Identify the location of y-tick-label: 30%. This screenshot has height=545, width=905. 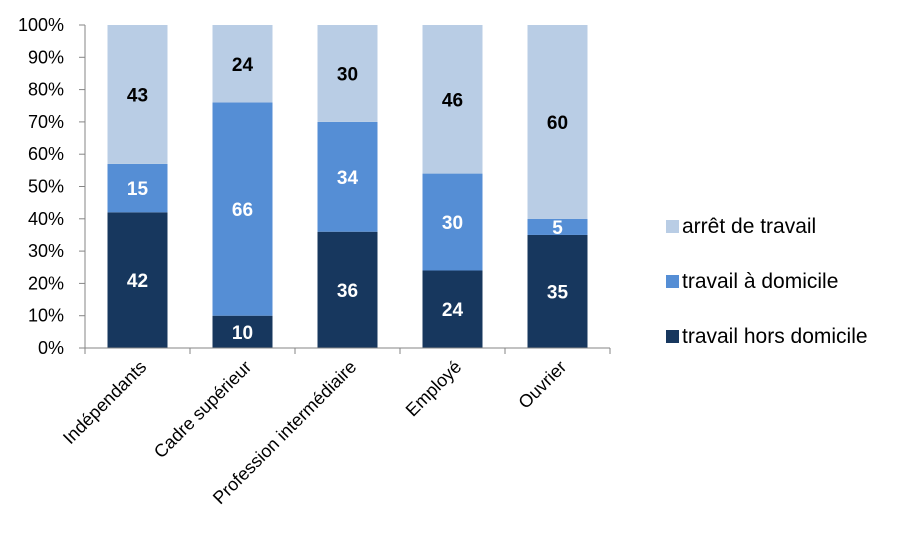
(46, 251).